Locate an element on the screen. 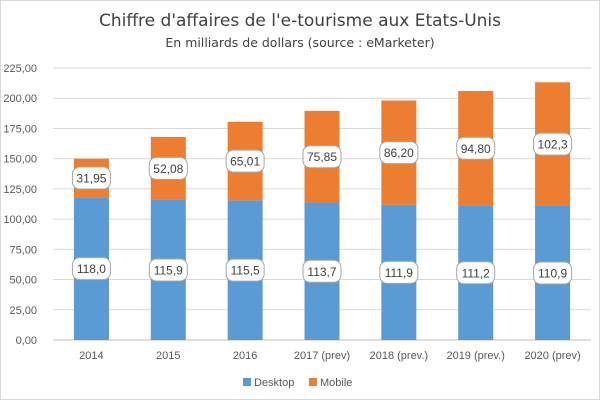 This screenshot has height=400, width=600. data-label-mobile: 86,20 is located at coordinates (399, 153).